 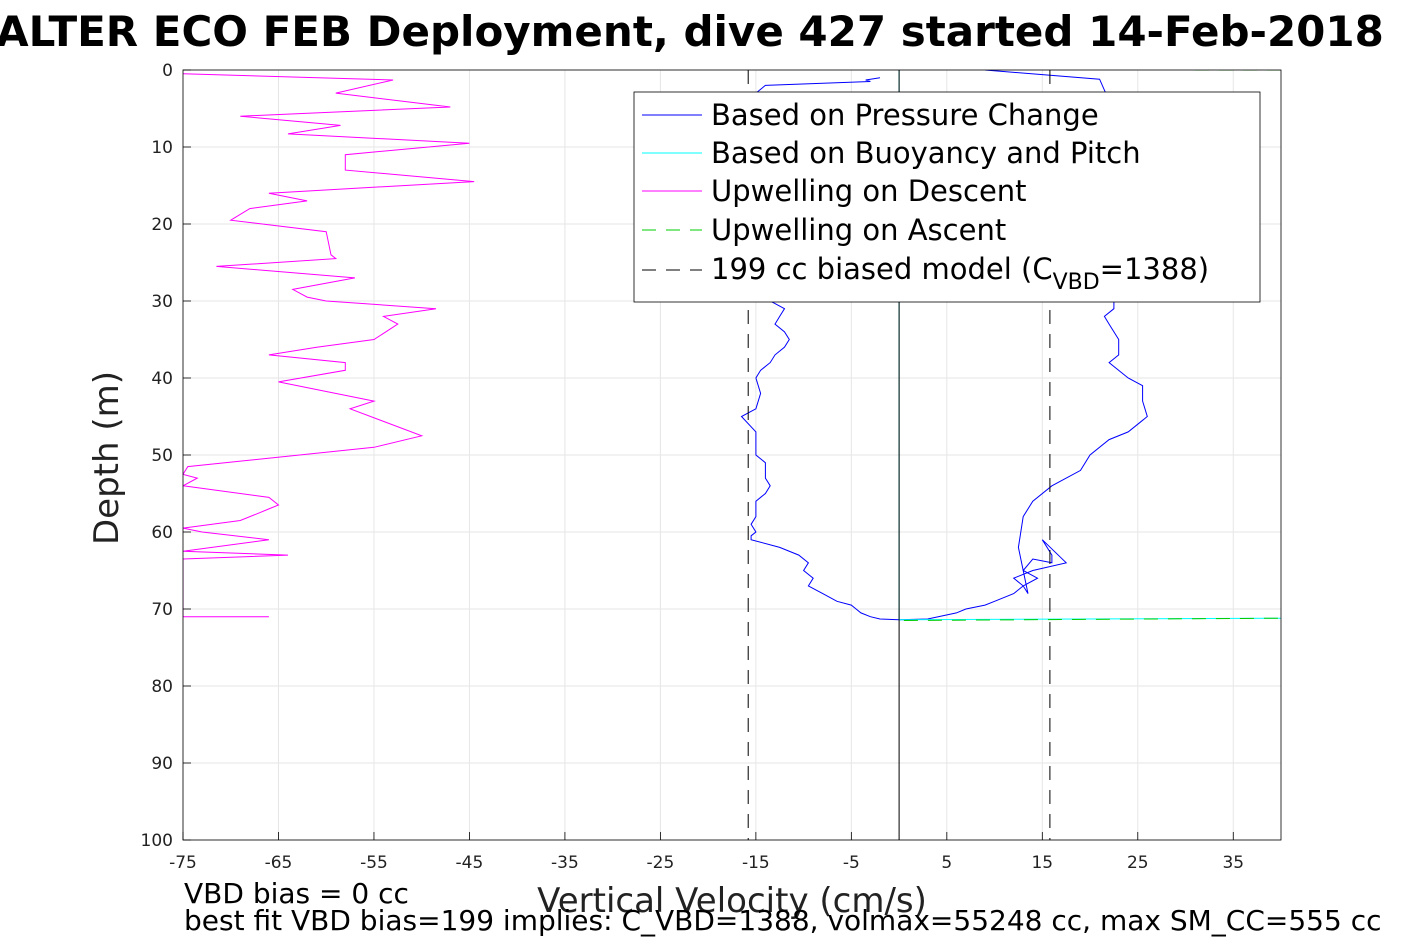 What do you see at coordinates (1233, 863) in the screenshot?
I see `x-tick-label: 35` at bounding box center [1233, 863].